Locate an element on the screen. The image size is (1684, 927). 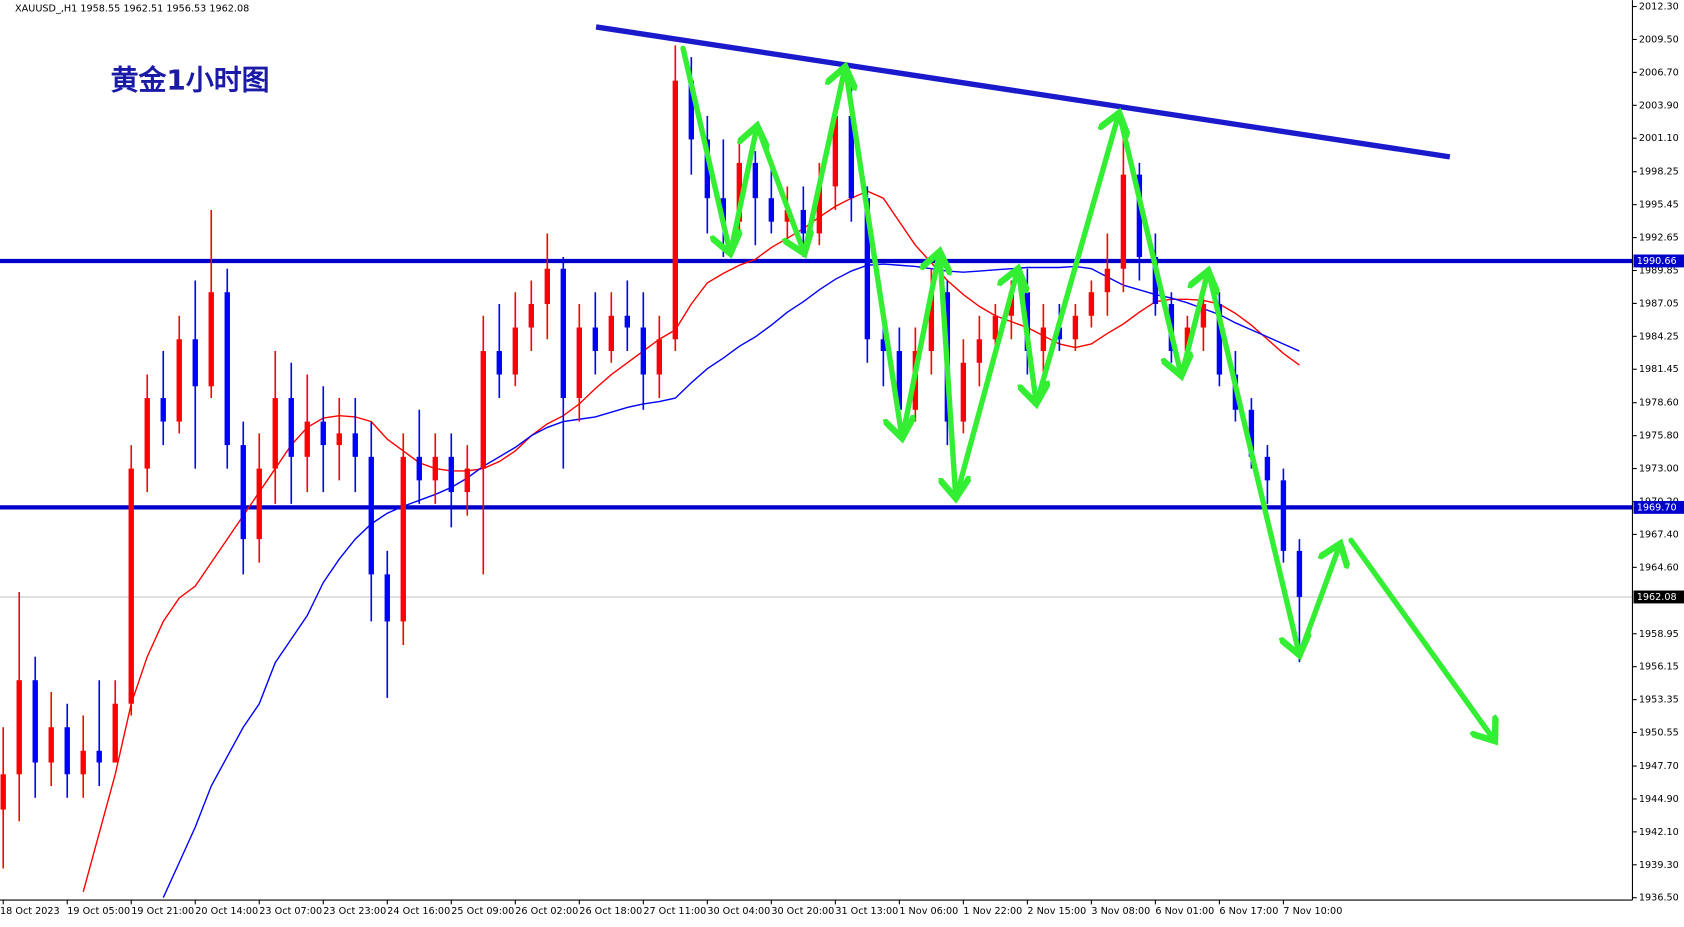
x-tick-label: 1 Nov 06:00 is located at coordinates (928, 911).